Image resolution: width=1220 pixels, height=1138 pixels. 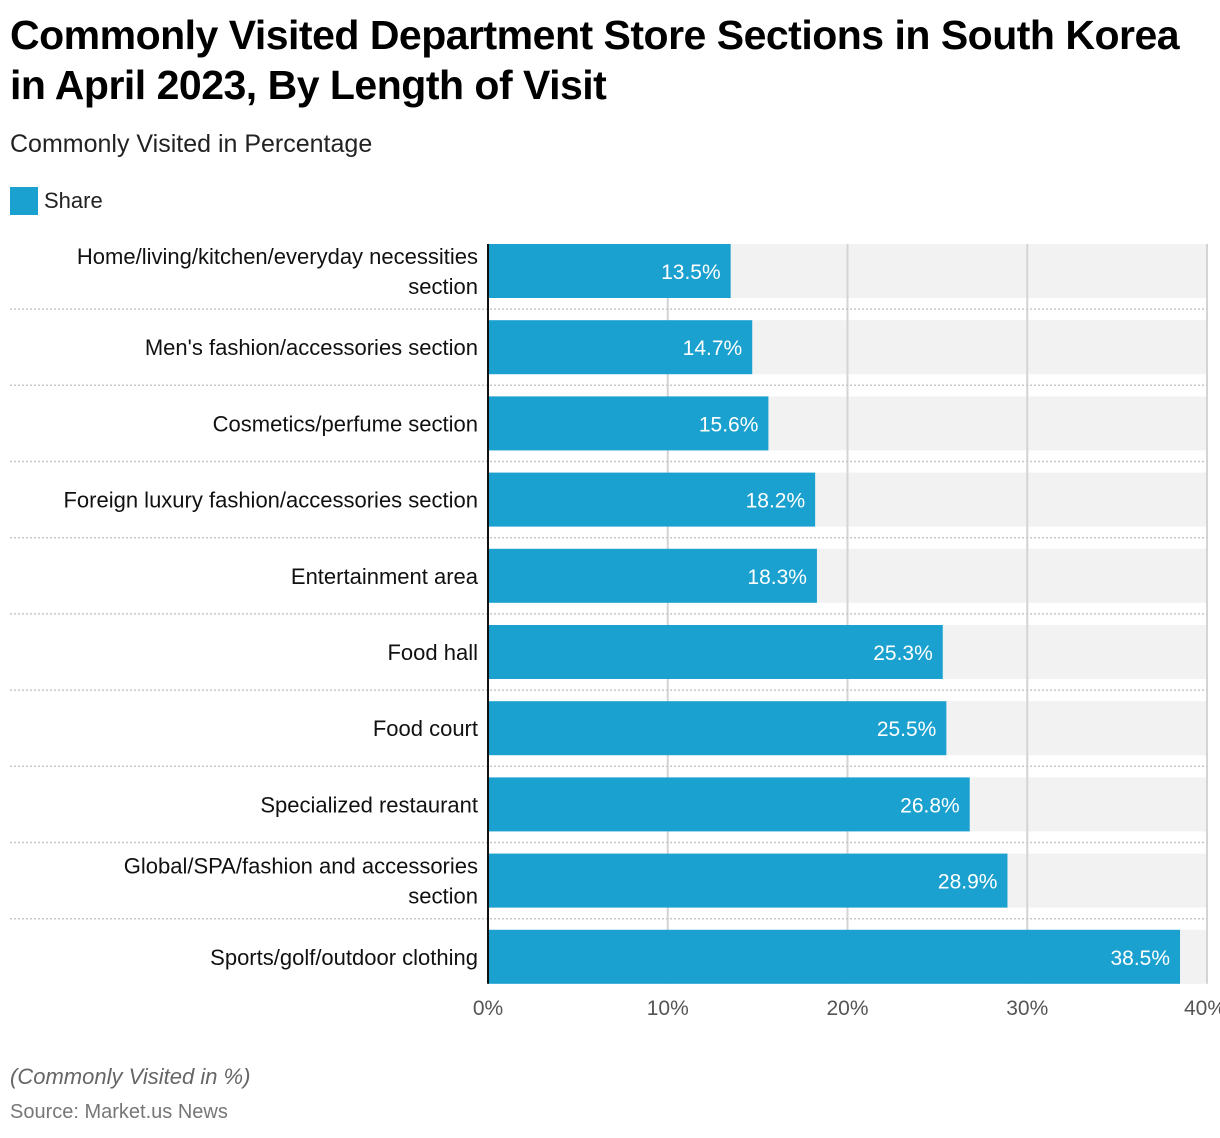 I want to click on legend-label: Share, so click(x=73, y=200).